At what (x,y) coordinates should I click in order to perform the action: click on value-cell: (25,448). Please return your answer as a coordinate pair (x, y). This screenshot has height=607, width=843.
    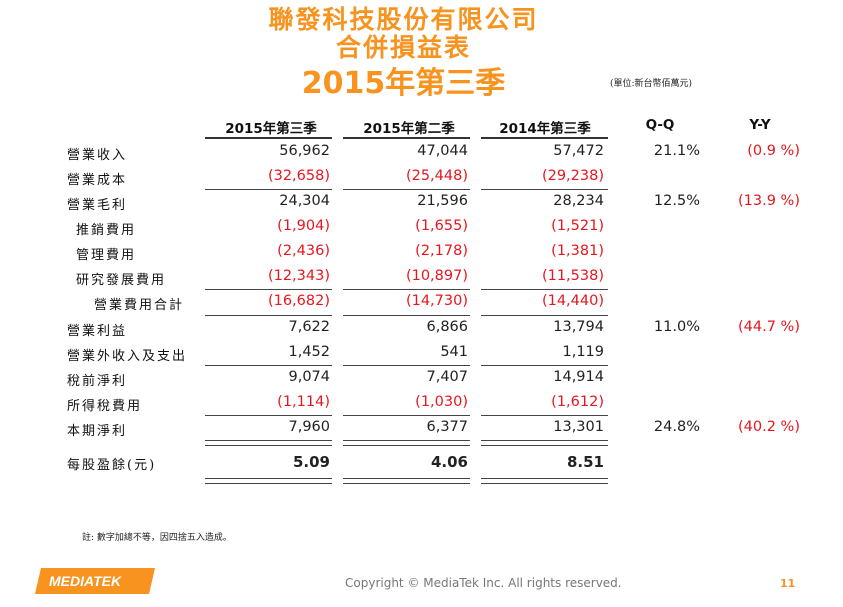
    Looking at the image, I should click on (436, 176).